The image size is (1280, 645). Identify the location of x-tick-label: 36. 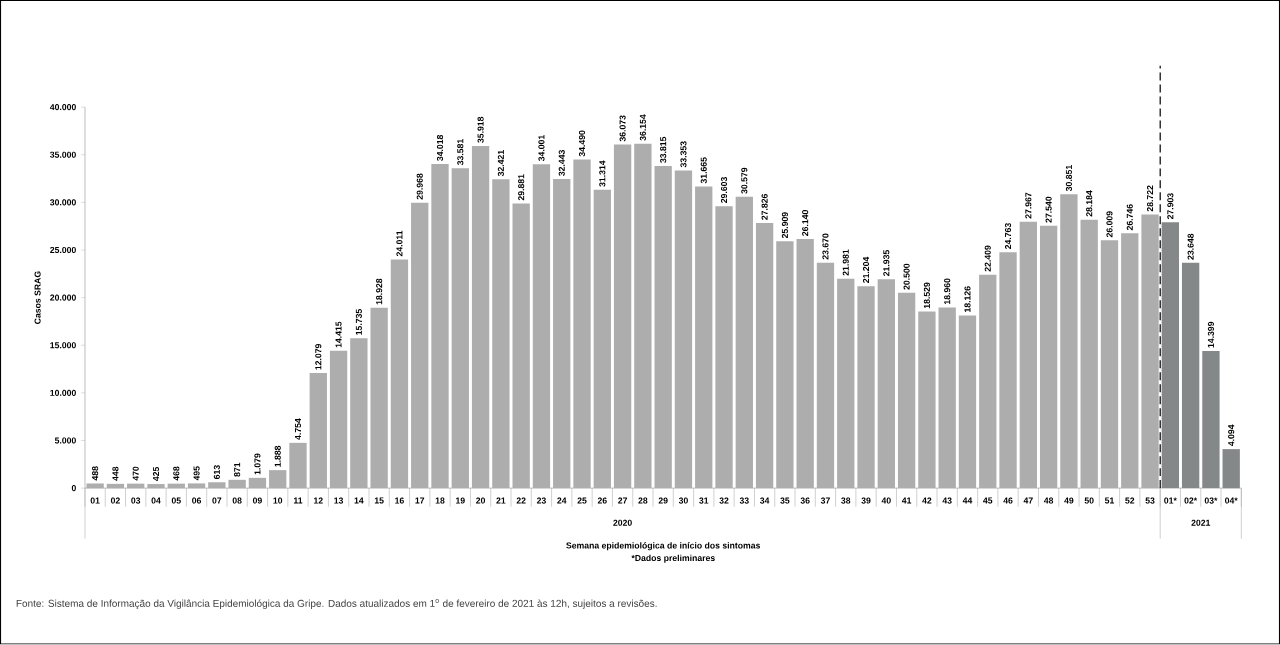
(805, 500).